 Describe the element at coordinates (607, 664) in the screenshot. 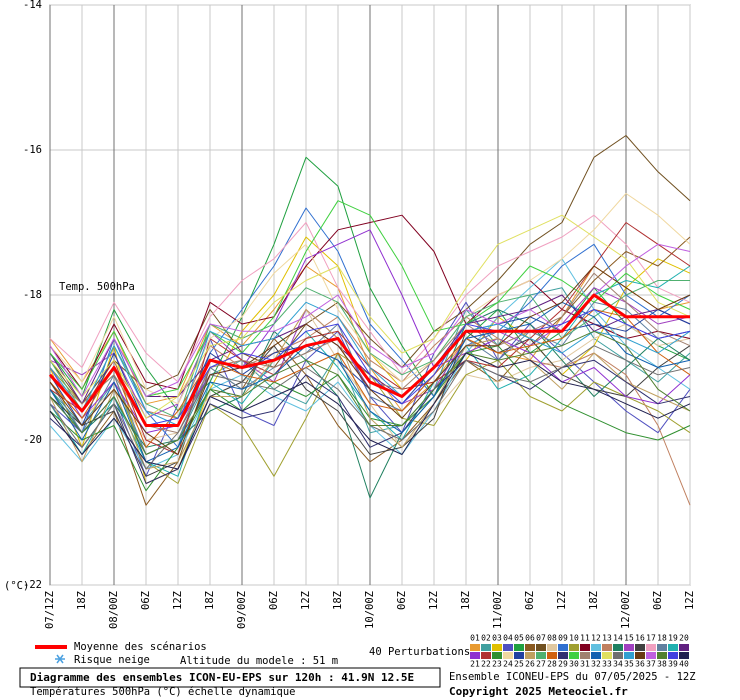

I see `legend-label: 33` at that location.